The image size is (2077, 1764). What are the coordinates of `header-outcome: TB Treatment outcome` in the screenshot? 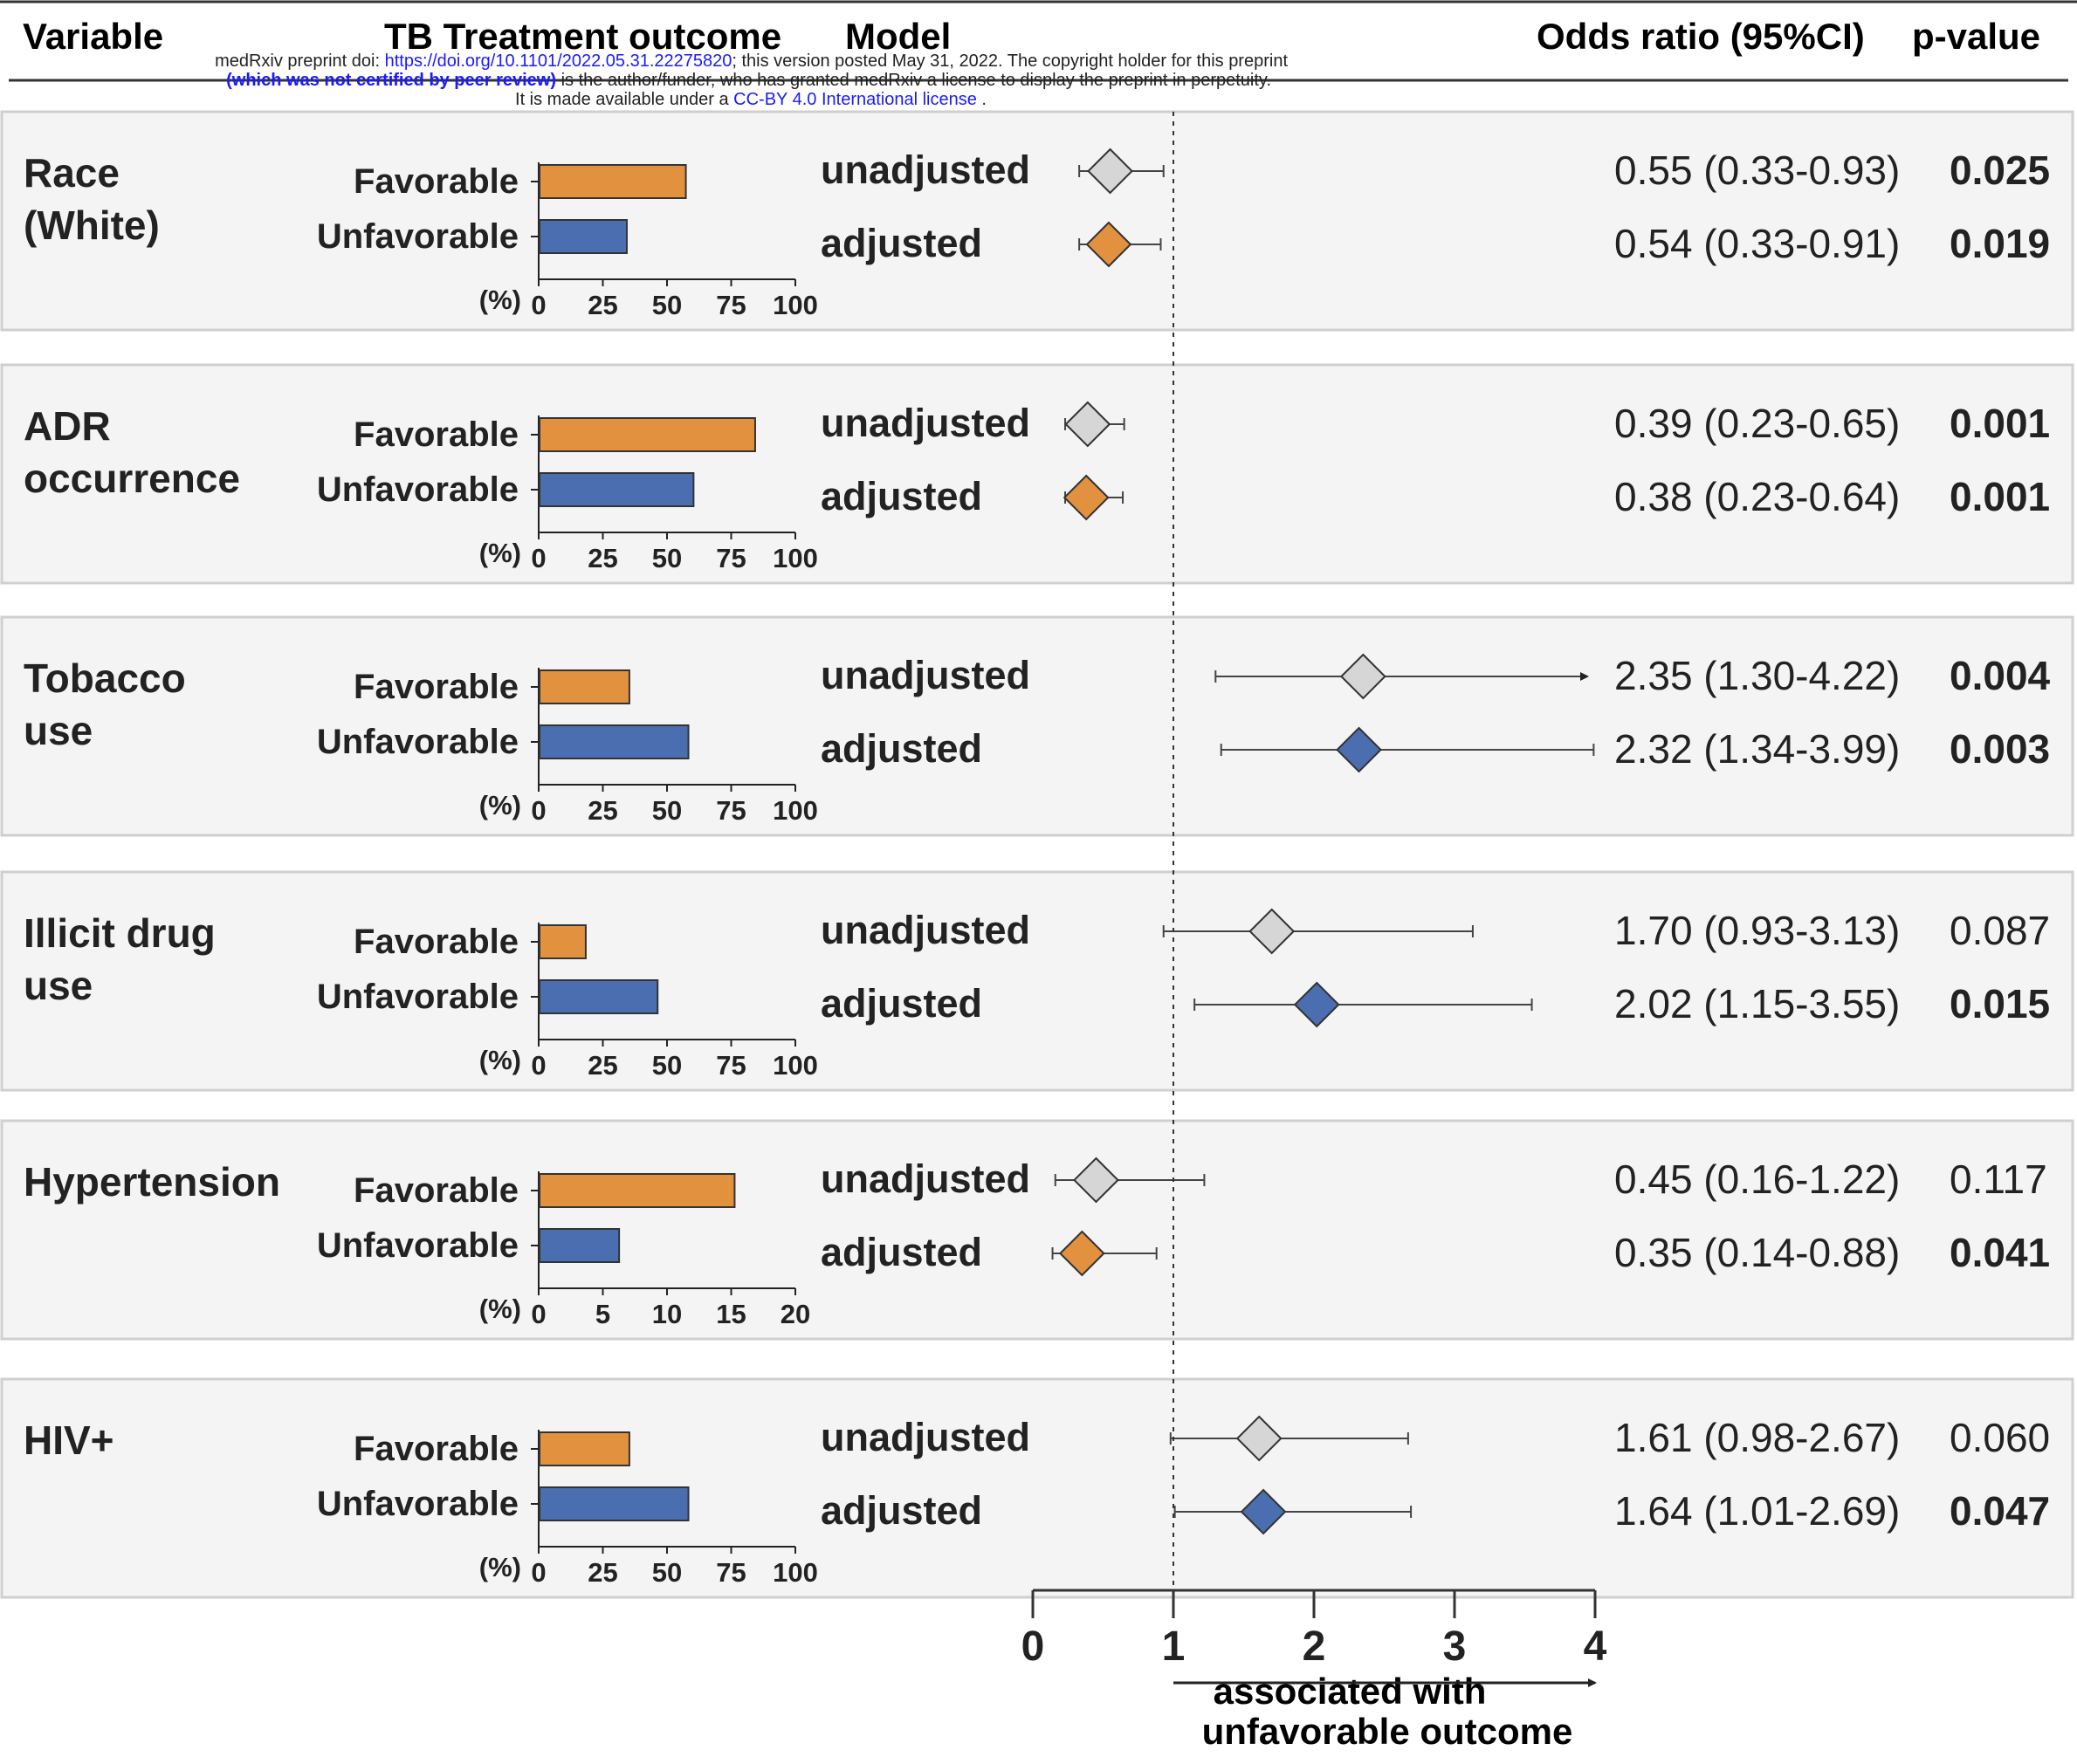 It's located at (582, 36).